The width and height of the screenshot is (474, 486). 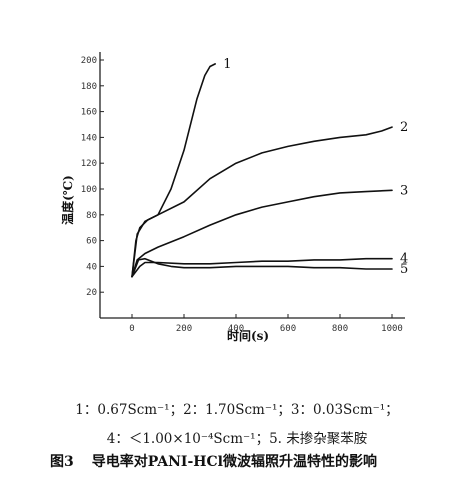 What do you see at coordinates (288, 329) in the screenshot?
I see `x-tick-label: 600` at bounding box center [288, 329].